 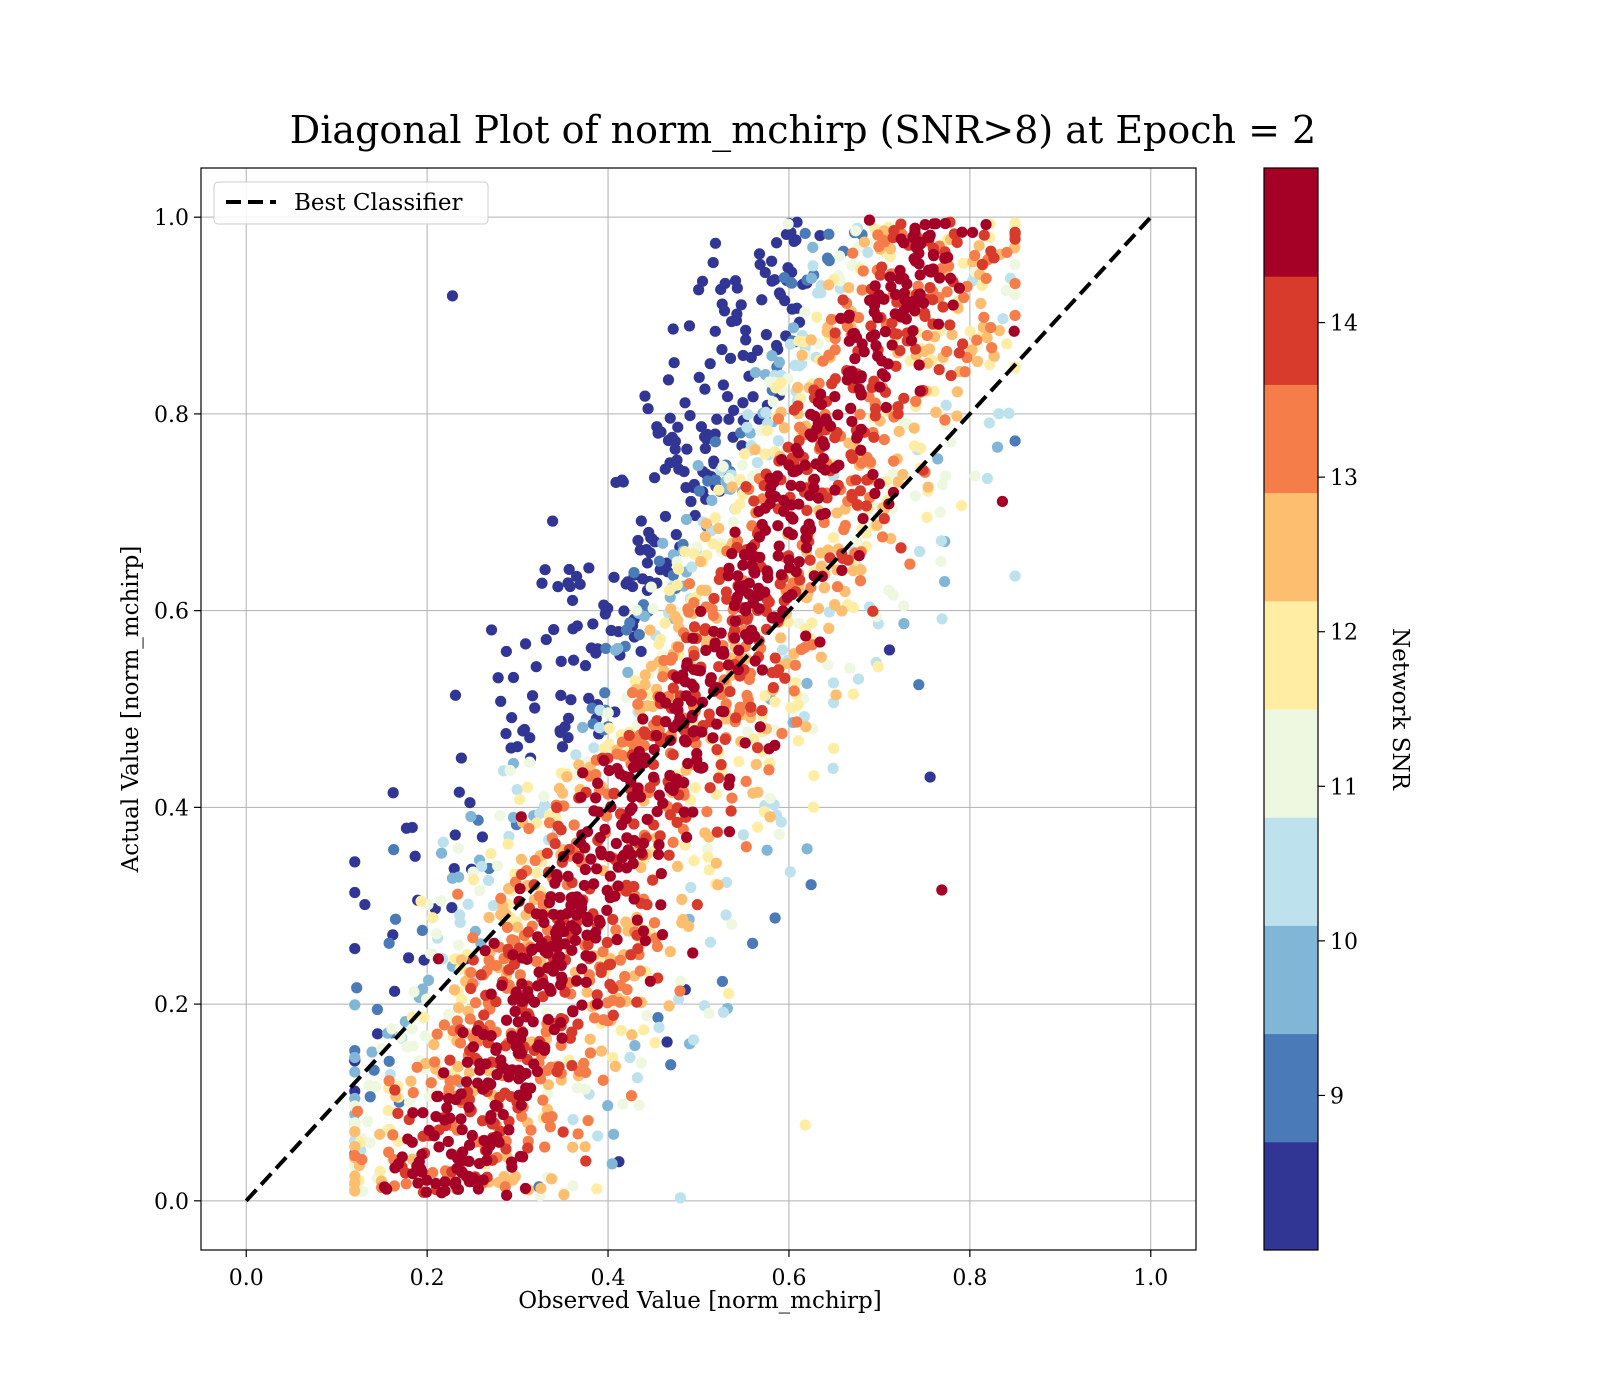 I want to click on x-tick-label: 0.8, so click(x=969, y=1278).